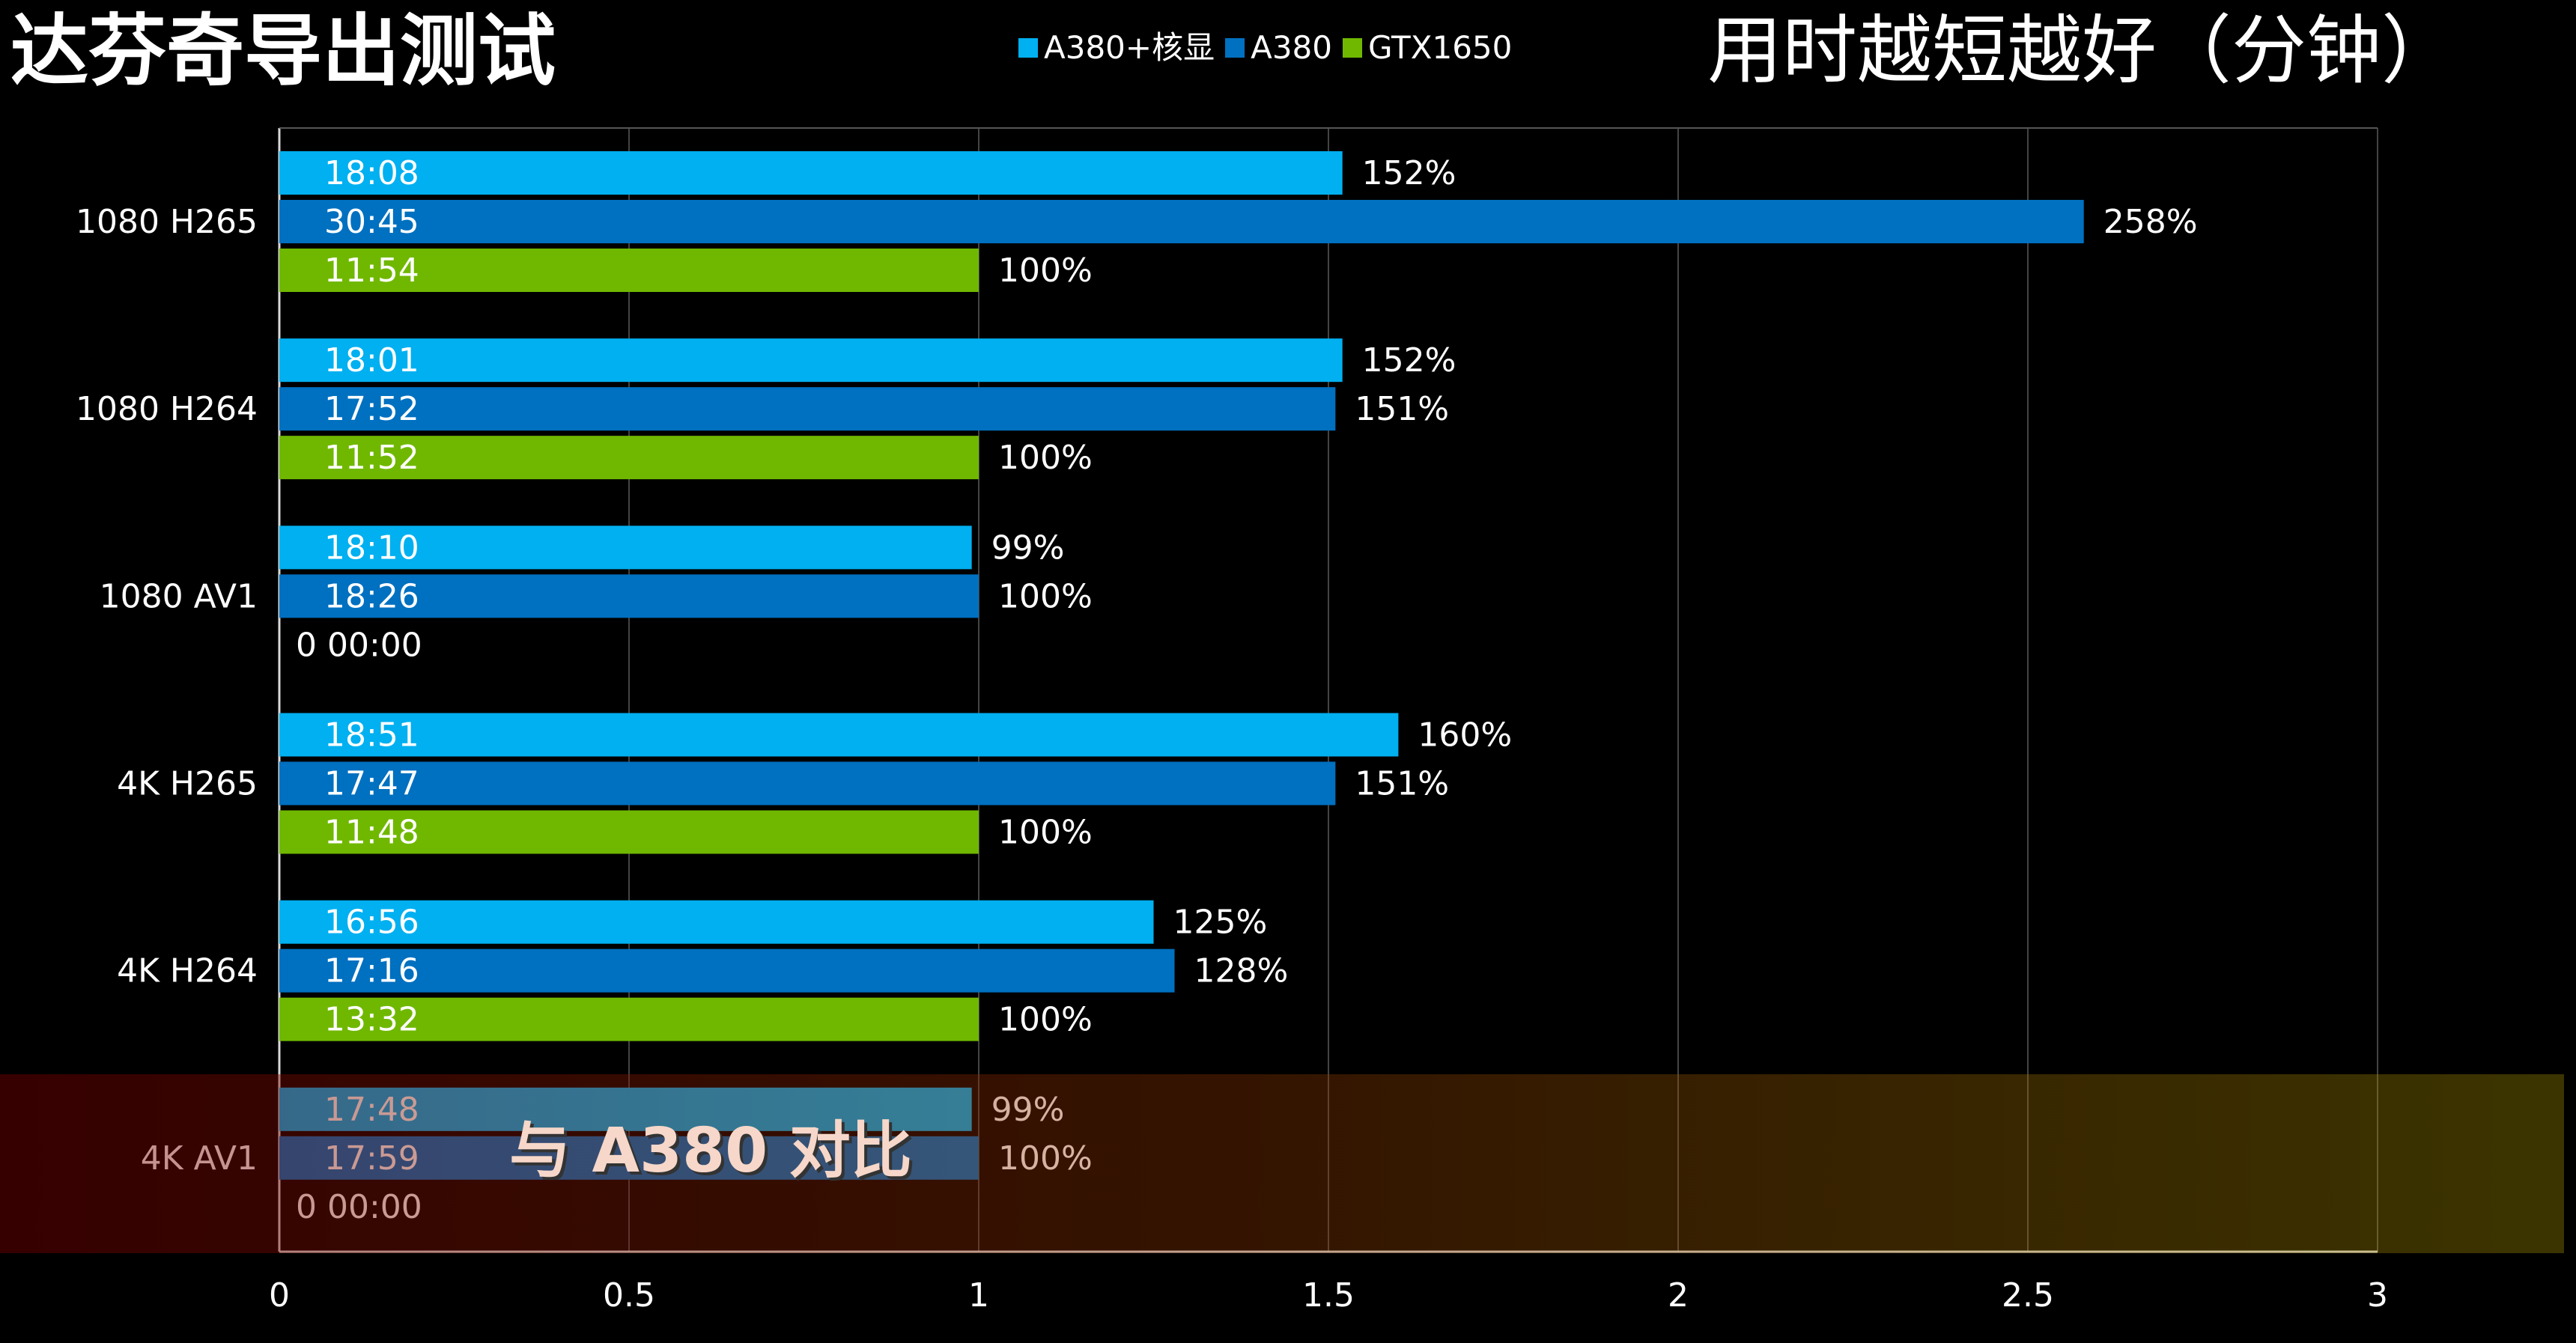 The image size is (2576, 1343). I want to click on legend-label: A380+核显, so click(1129, 47).